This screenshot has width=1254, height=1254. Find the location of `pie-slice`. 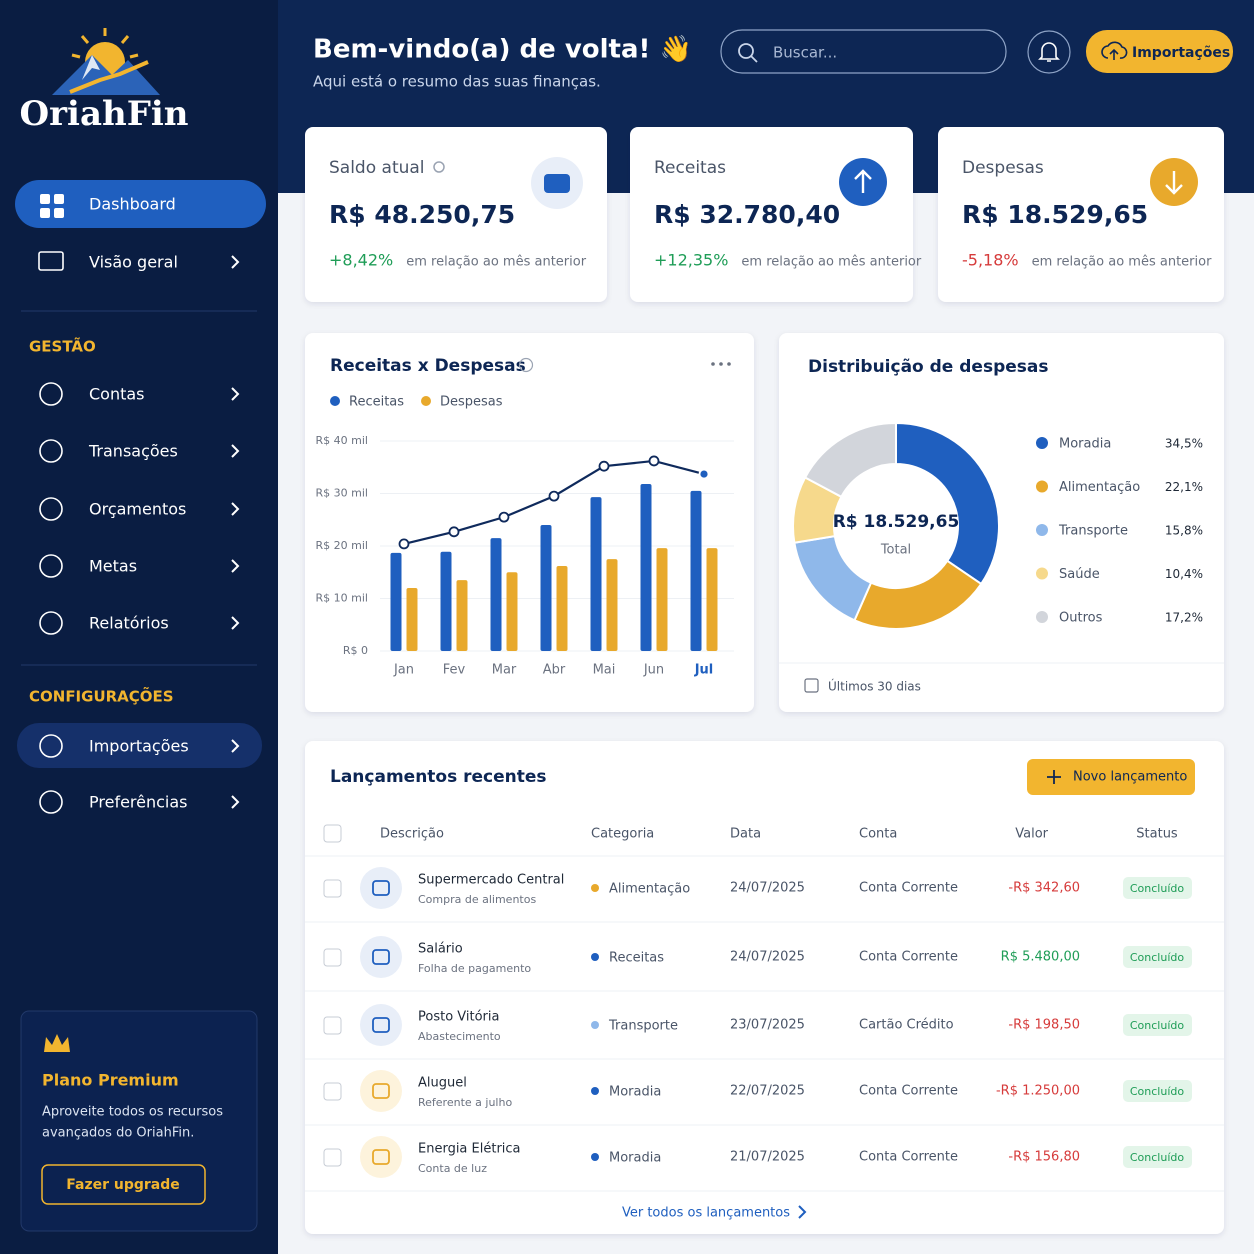

pie-slice is located at coordinates (947, 503).